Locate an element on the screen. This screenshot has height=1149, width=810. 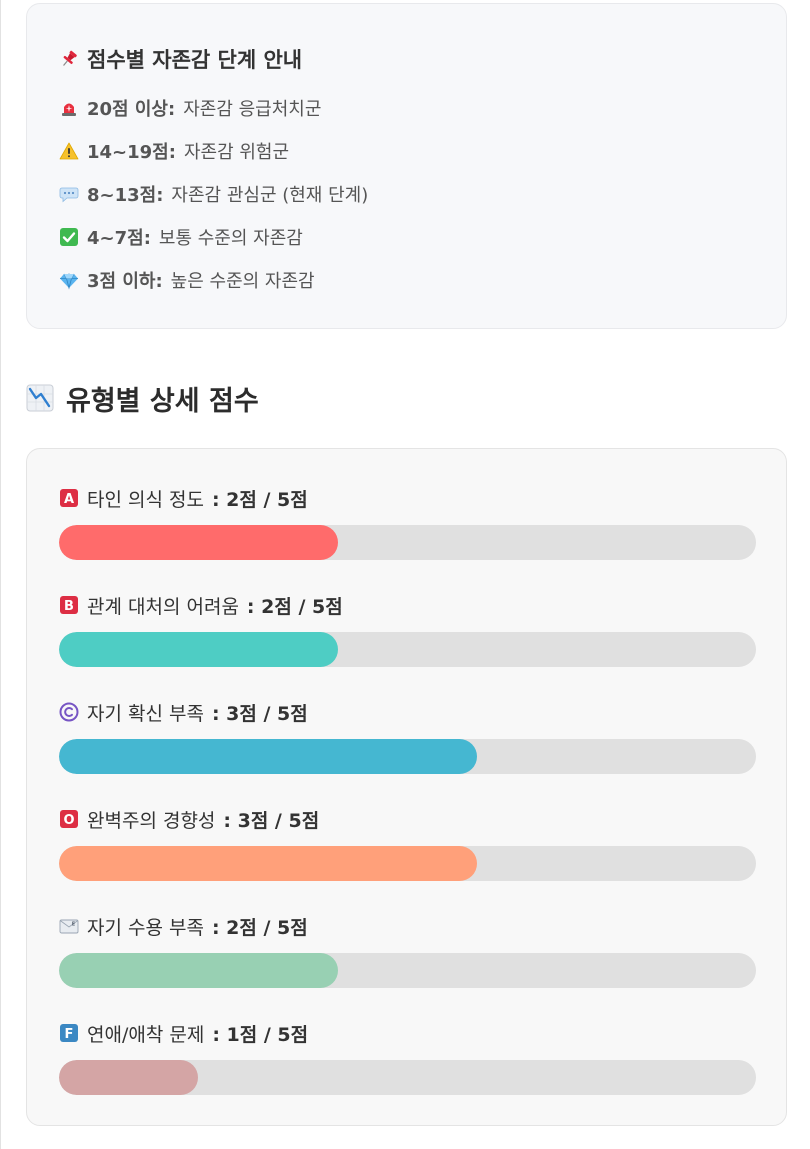
score-item: B 관계 대처의 어려움 : 2점 / 5점 is located at coordinates (407, 643).